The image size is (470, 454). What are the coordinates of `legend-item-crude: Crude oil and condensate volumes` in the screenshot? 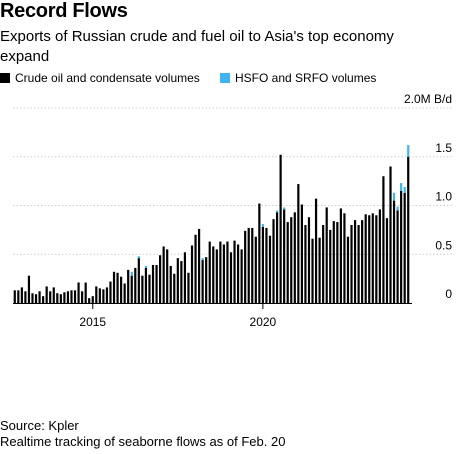 It's located at (100, 78).